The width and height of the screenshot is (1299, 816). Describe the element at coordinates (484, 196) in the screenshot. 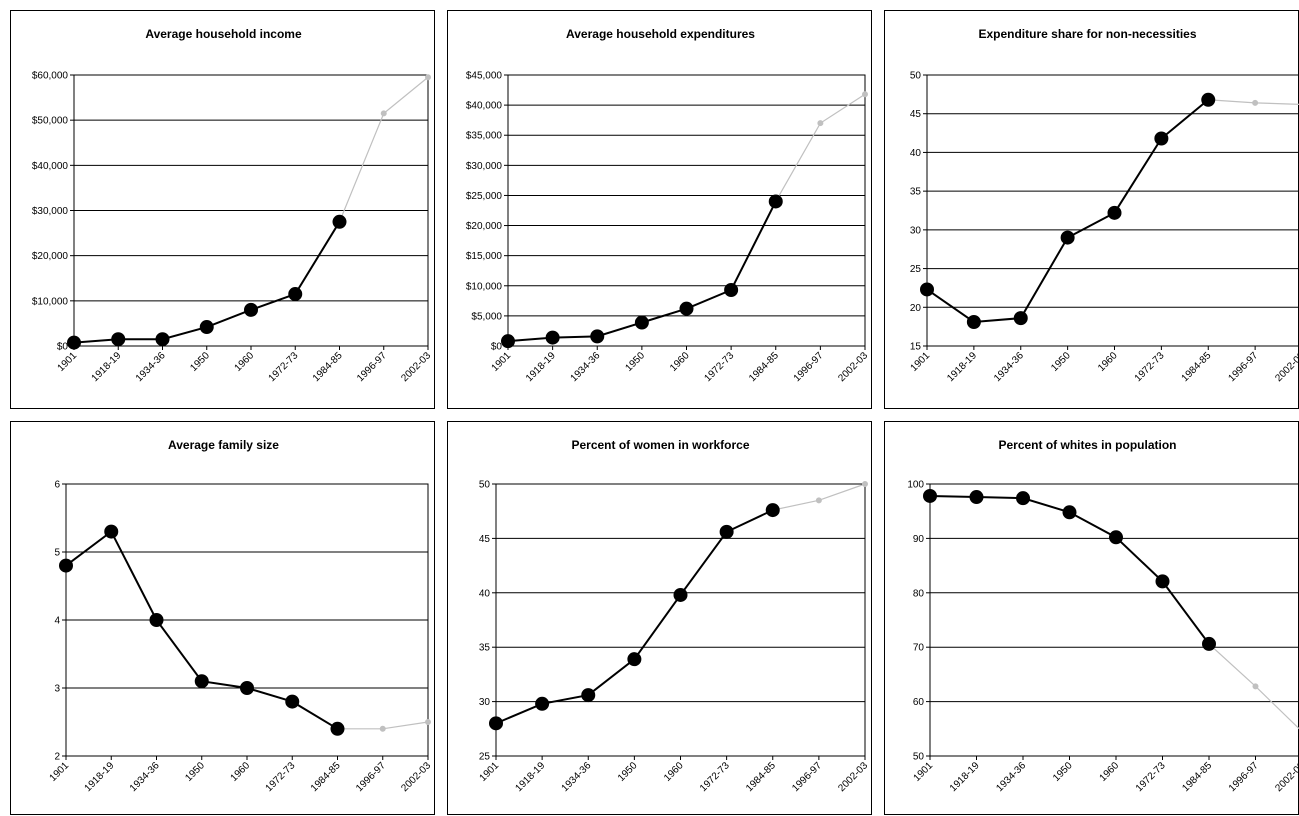

I see `y-tick-label: $25,000` at that location.